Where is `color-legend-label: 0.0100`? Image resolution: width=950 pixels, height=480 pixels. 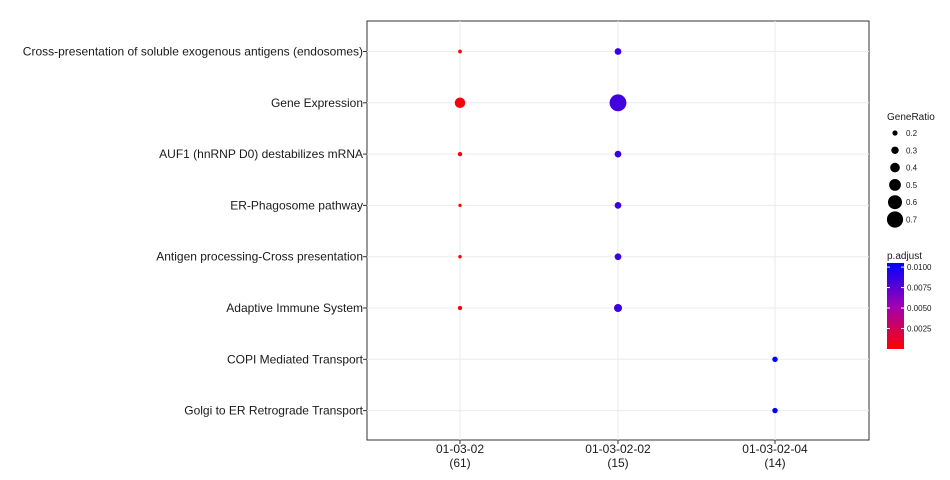 color-legend-label: 0.0100 is located at coordinates (919, 267).